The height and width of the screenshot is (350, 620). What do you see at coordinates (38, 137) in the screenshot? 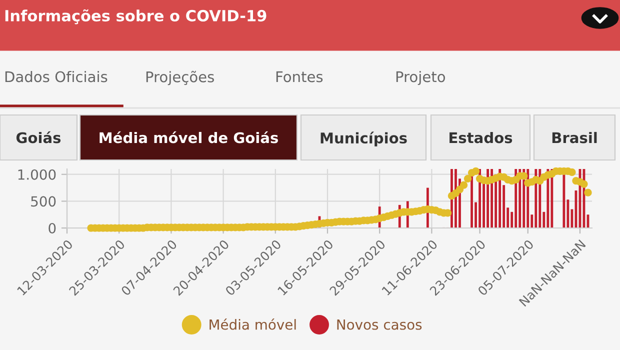
I see `text: Goiás` at bounding box center [38, 137].